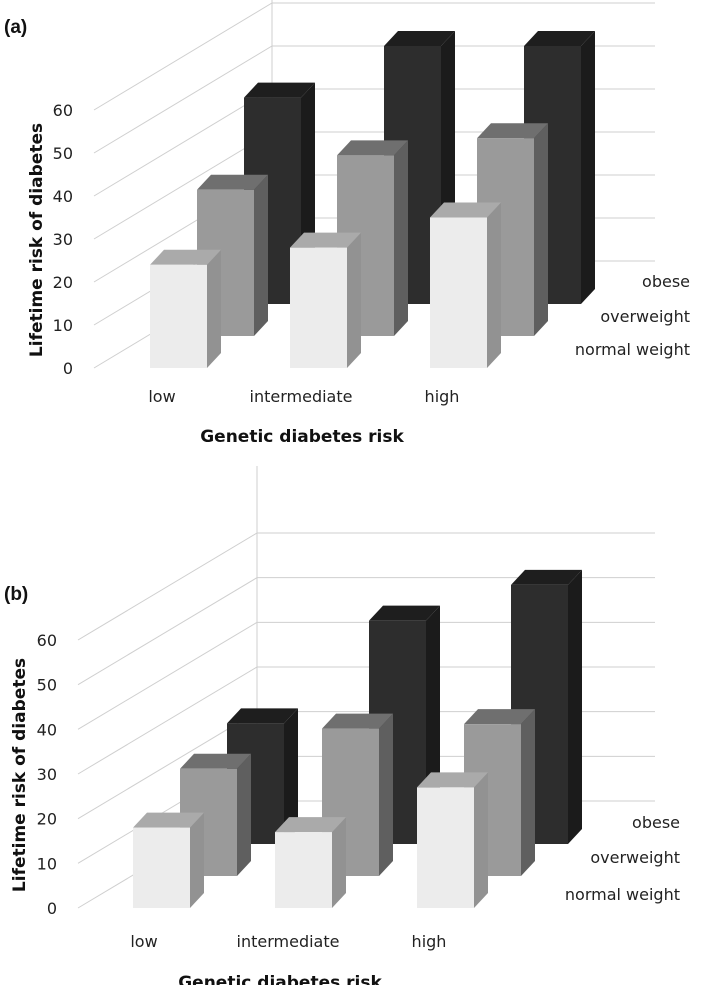  Describe the element at coordinates (16, 594) in the screenshot. I see `panel-label: (b)` at that location.